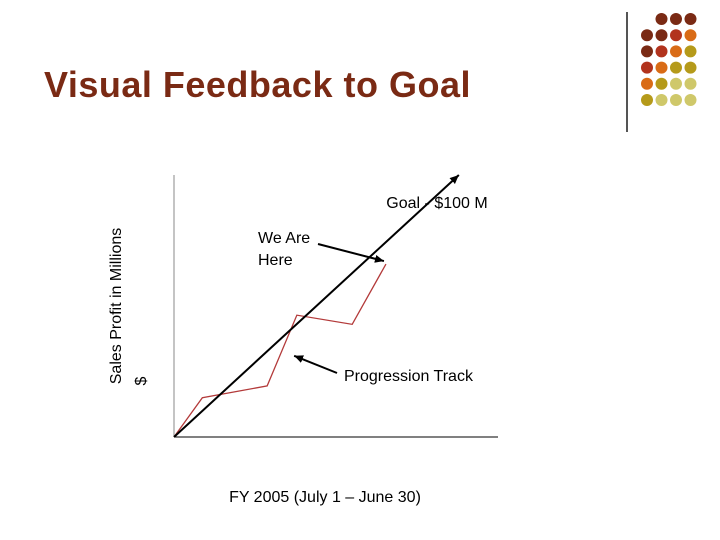  What do you see at coordinates (627, 72) in the screenshot?
I see `decorative-vertical-rule` at bounding box center [627, 72].